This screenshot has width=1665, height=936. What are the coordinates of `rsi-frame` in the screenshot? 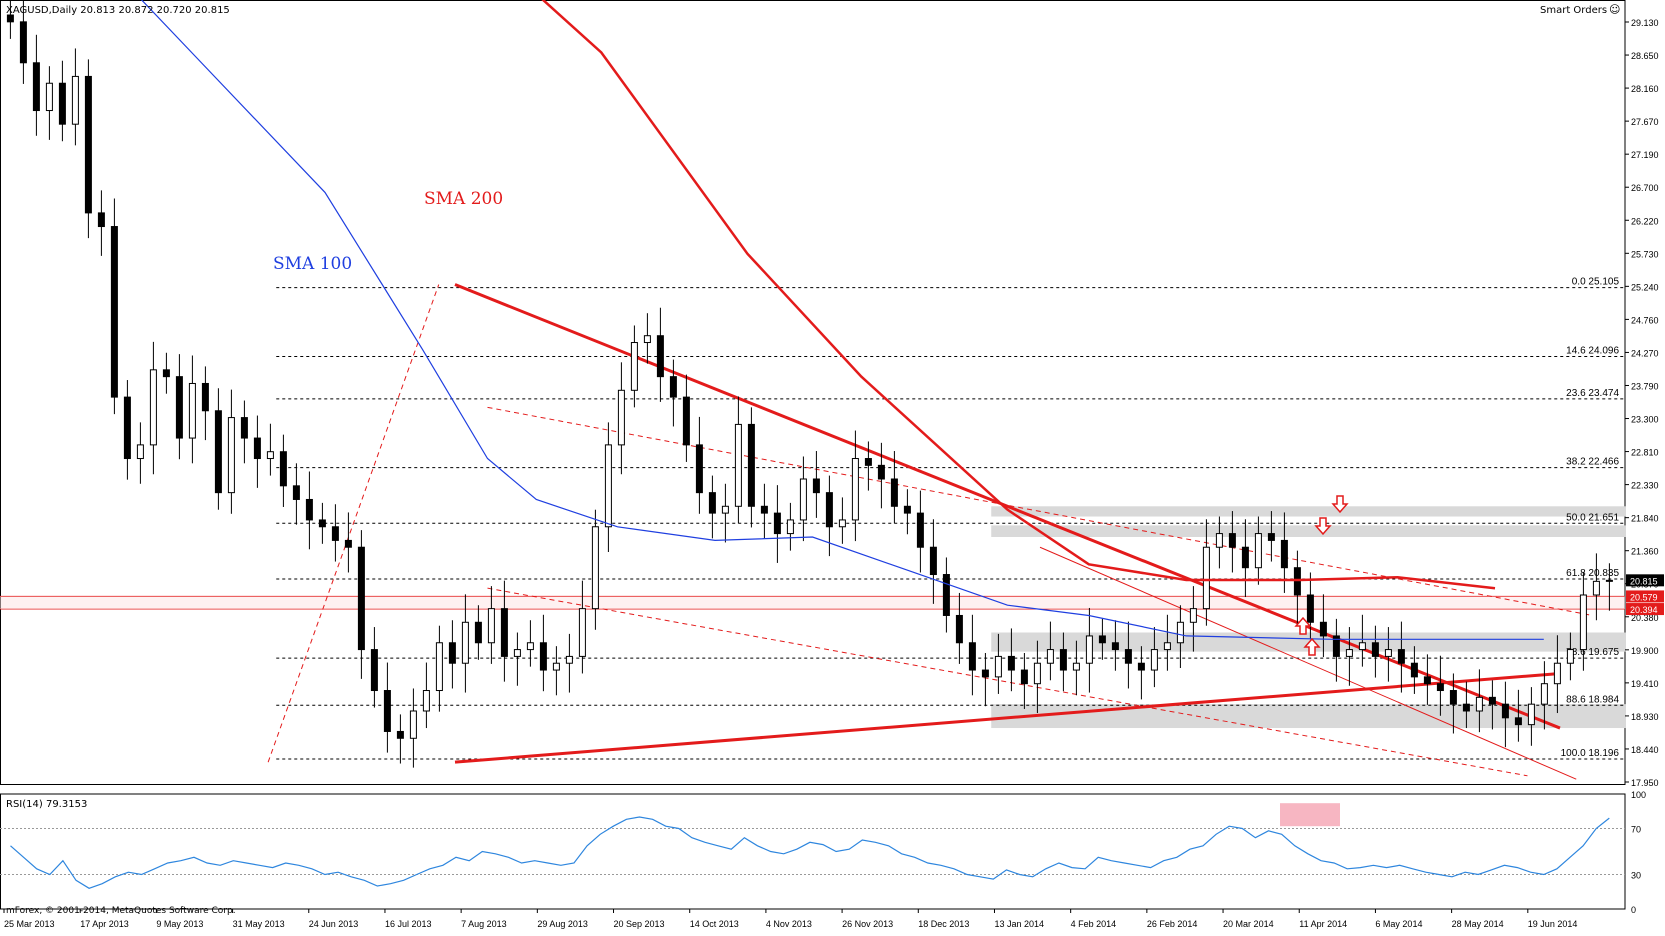 It's located at (813, 851).